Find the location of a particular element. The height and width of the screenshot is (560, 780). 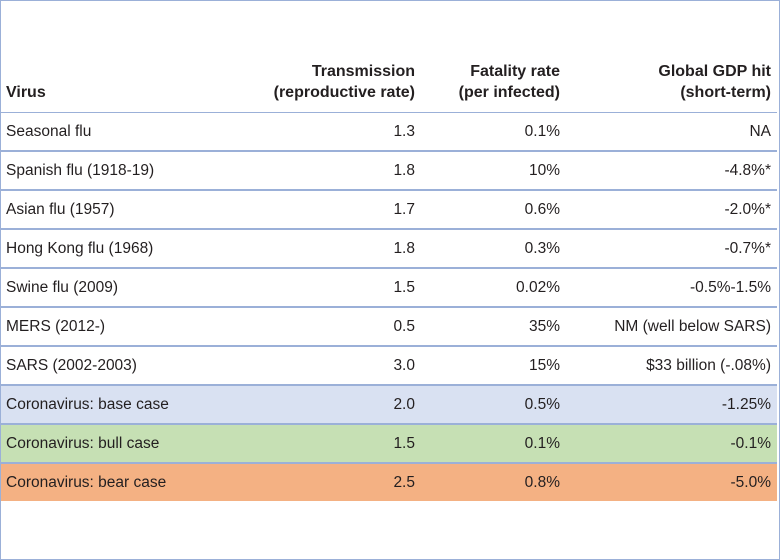

table-row-coronavirus-bull: Coronavirus: bull case 1.5 0.1% -0.1% is located at coordinates (389, 444).